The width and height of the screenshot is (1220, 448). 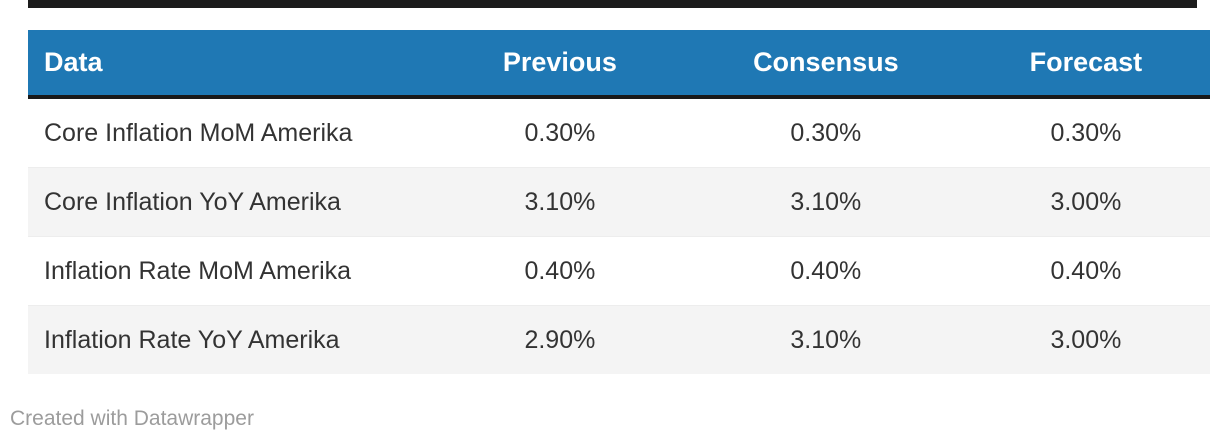 What do you see at coordinates (559, 339) in the screenshot?
I see `cell-previous: 2.90%` at bounding box center [559, 339].